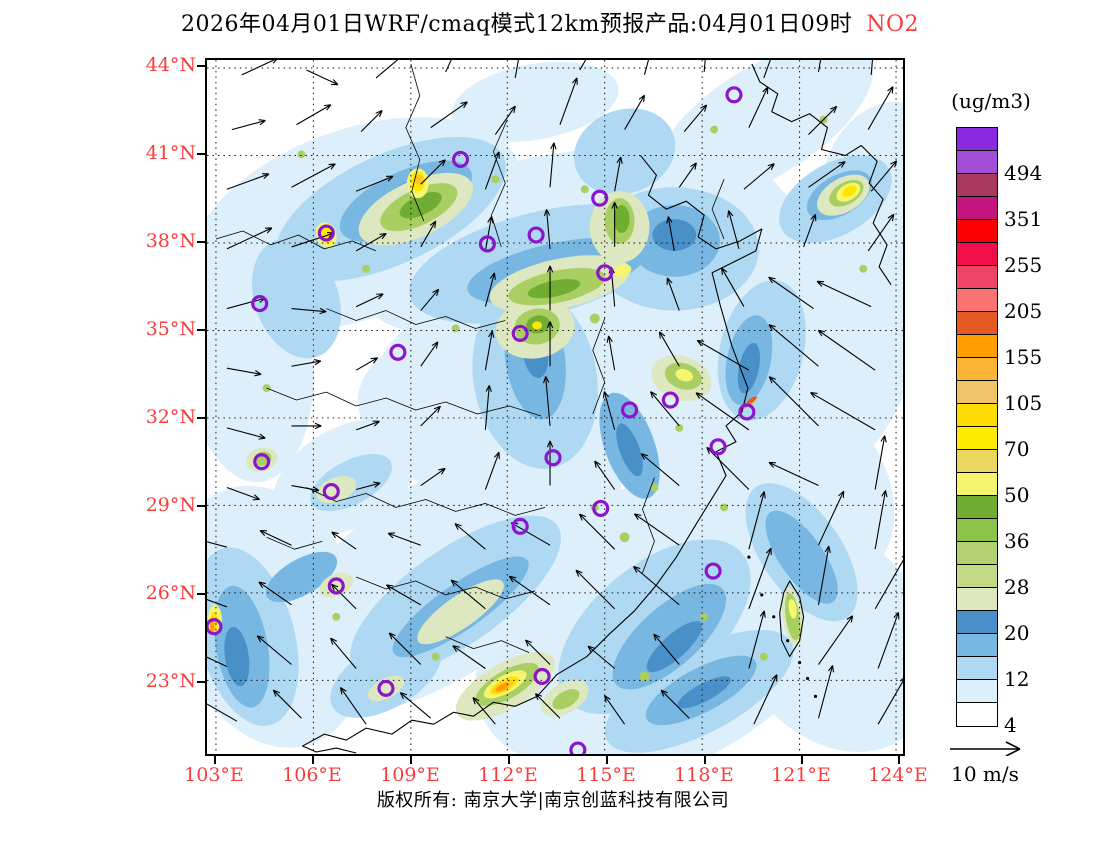  I want to click on colorbar-tick-label: 255, so click(1023, 265).